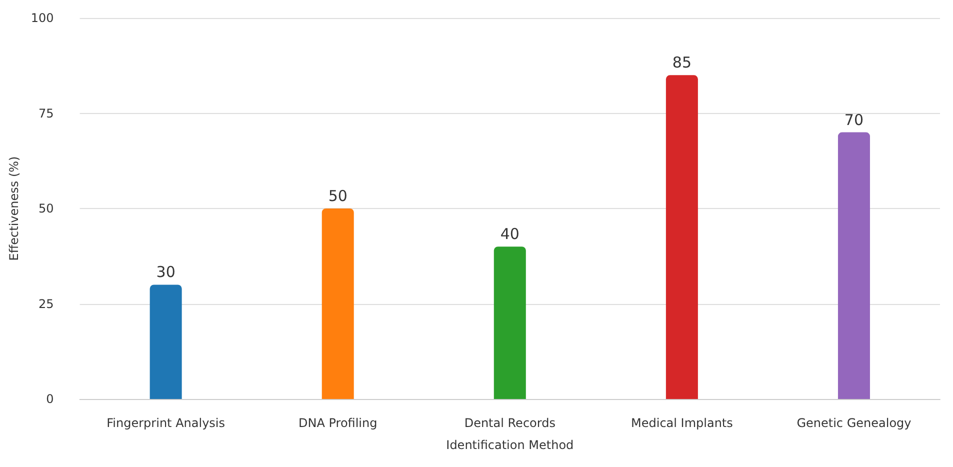 The image size is (953, 467). What do you see at coordinates (854, 119) in the screenshot?
I see `data-label: 70` at bounding box center [854, 119].